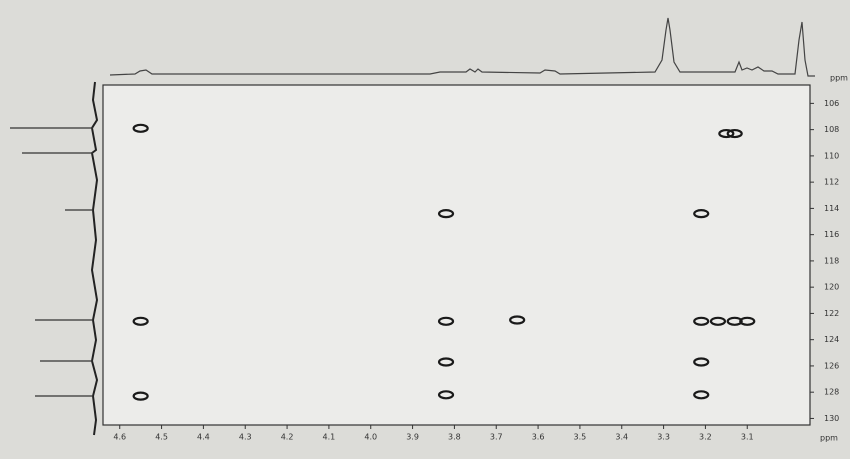 This screenshot has height=459, width=850. What do you see at coordinates (831, 155) in the screenshot?
I see `y-tick-label: 110` at bounding box center [831, 155].